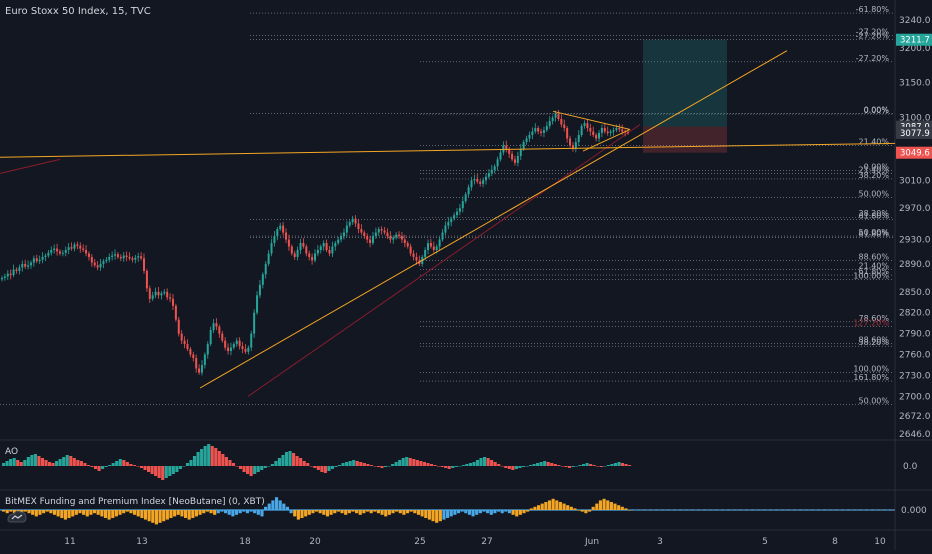 This screenshot has width=932, height=554. Describe the element at coordinates (915, 335) in the screenshot. I see `y-tick-label: 2790.0` at that location.